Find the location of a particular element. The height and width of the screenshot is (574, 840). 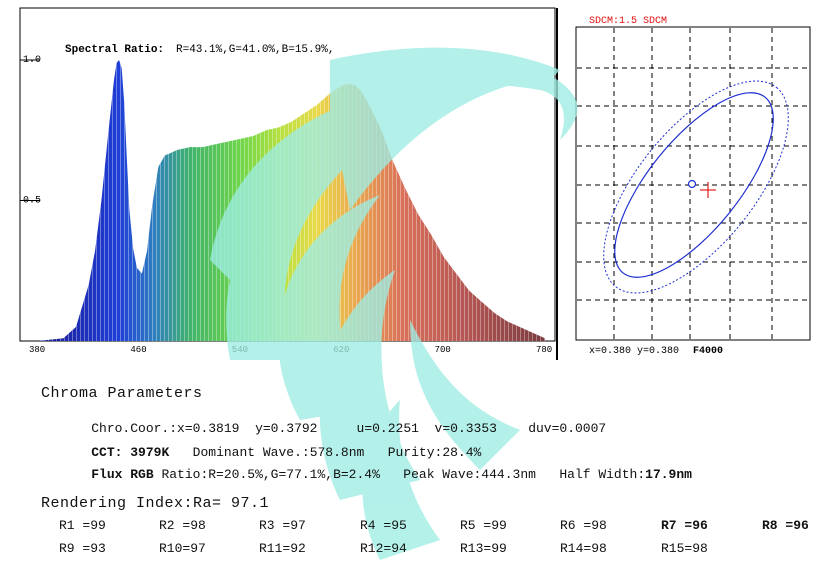

y-tick-label: 1.0 is located at coordinates (32, 60).